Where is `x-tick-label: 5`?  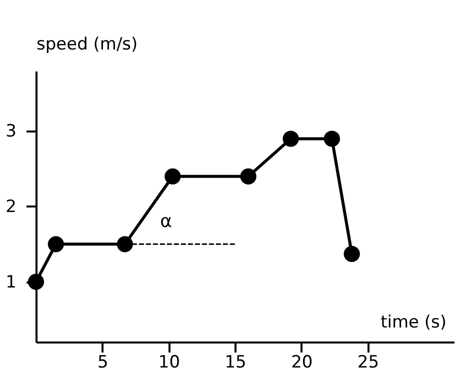 x-tick-label: 5 is located at coordinates (102, 362).